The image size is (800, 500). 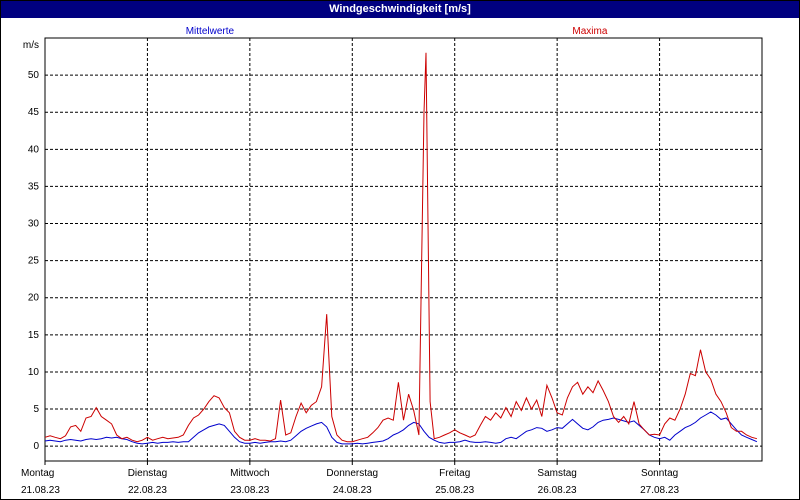 What do you see at coordinates (352, 473) in the screenshot?
I see `x-tick-day: Donnerstag` at bounding box center [352, 473].